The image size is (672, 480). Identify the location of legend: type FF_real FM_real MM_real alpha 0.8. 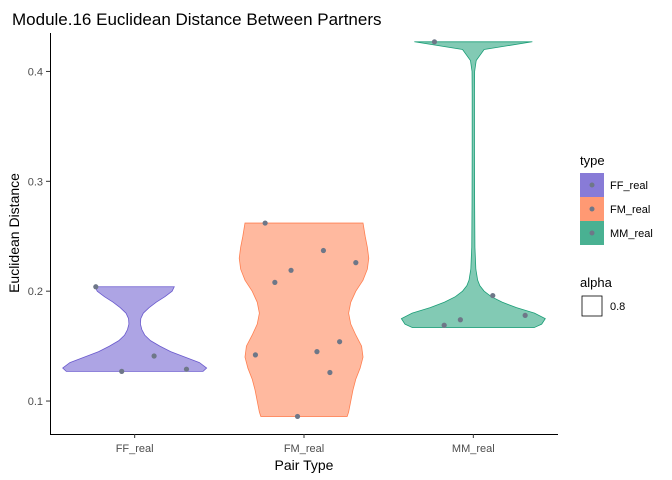
(616, 235).